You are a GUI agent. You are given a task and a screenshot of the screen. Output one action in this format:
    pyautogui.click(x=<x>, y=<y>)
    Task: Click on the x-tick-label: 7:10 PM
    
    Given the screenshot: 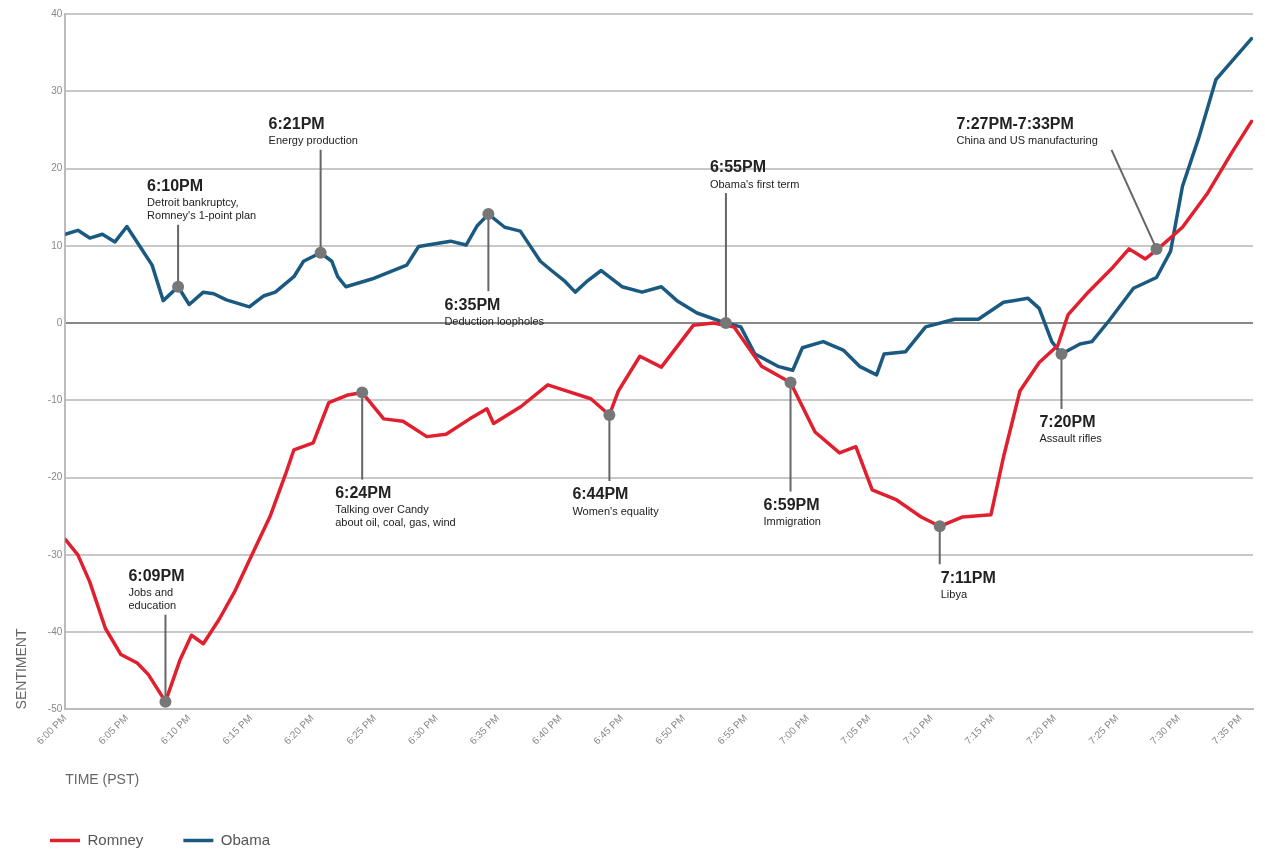 What is the action you would take?
    pyautogui.click(x=917, y=729)
    